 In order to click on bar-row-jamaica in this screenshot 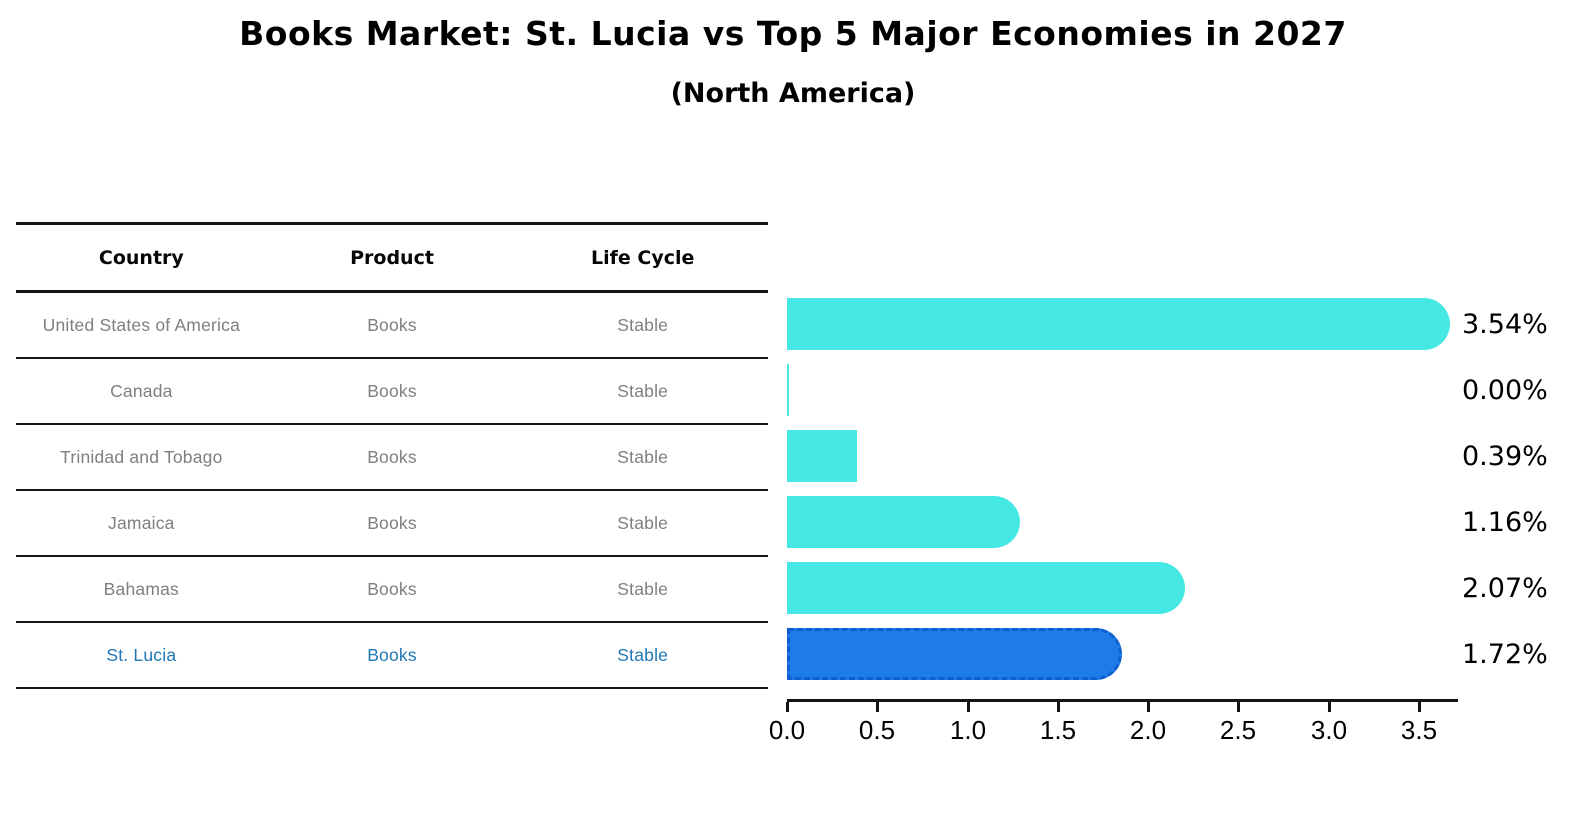, I will do `click(1121, 522)`.